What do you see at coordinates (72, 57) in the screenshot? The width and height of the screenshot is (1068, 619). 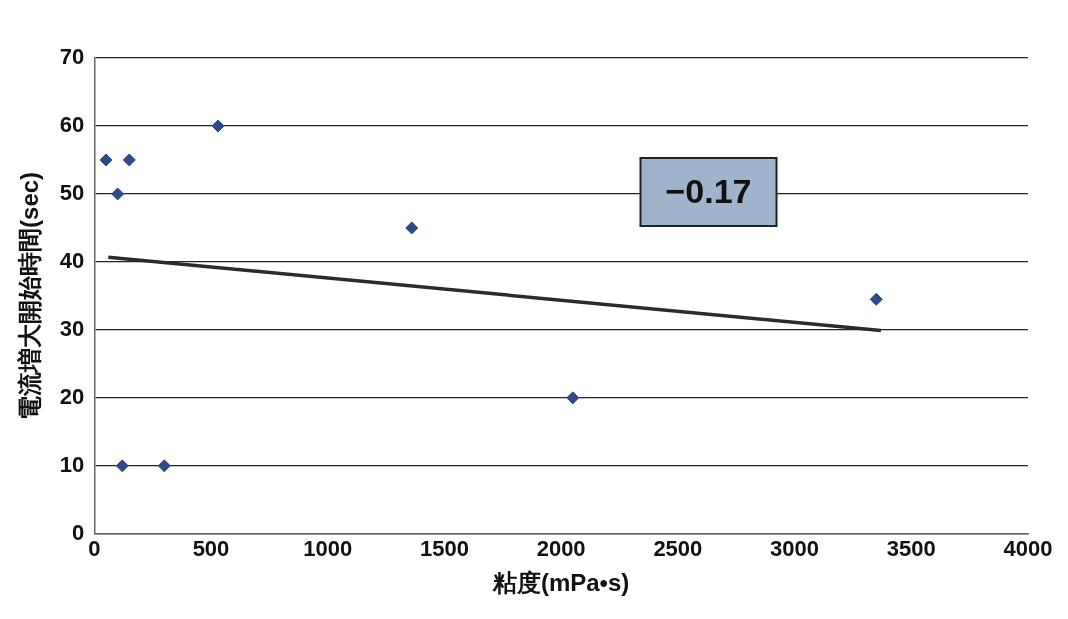 I see `y-tick-label: 70` at bounding box center [72, 57].